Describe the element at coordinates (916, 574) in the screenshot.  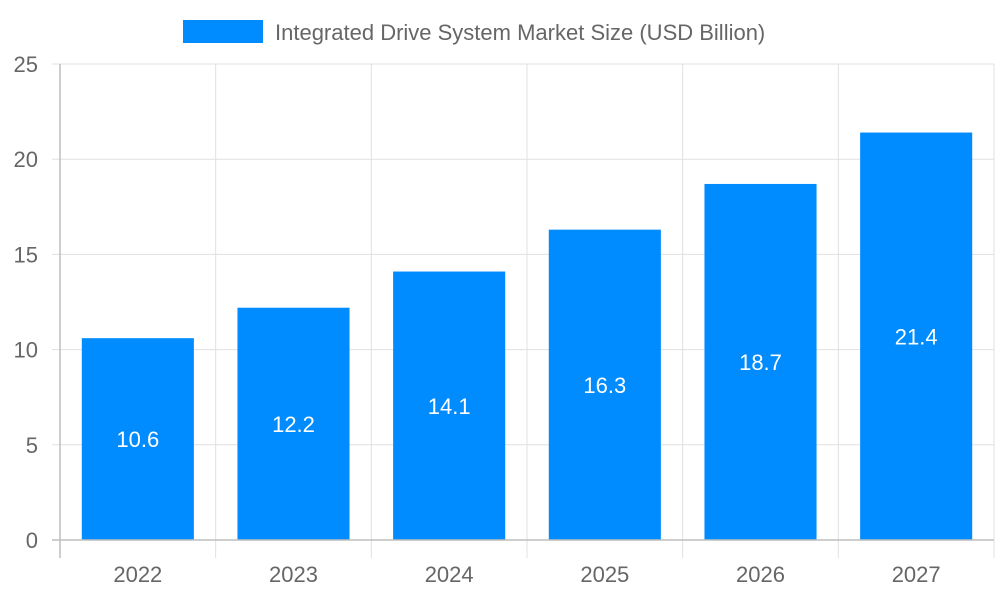
I see `x-tick-label: 2027` at that location.